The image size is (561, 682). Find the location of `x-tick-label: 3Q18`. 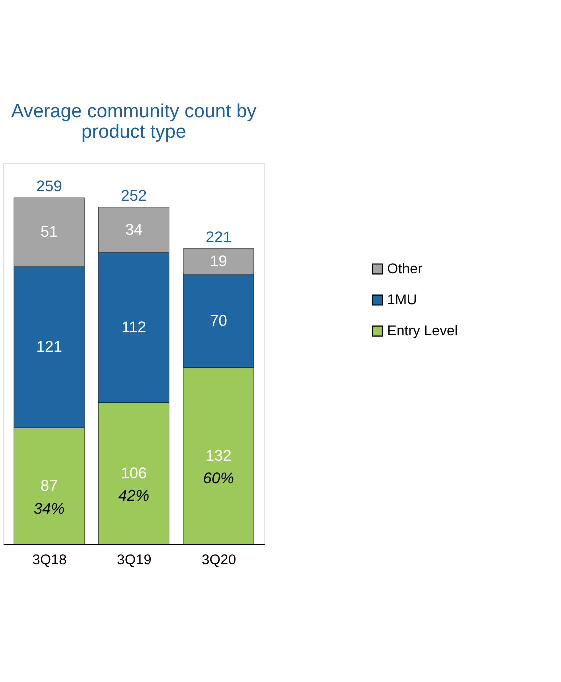

x-tick-label: 3Q18 is located at coordinates (50, 560).